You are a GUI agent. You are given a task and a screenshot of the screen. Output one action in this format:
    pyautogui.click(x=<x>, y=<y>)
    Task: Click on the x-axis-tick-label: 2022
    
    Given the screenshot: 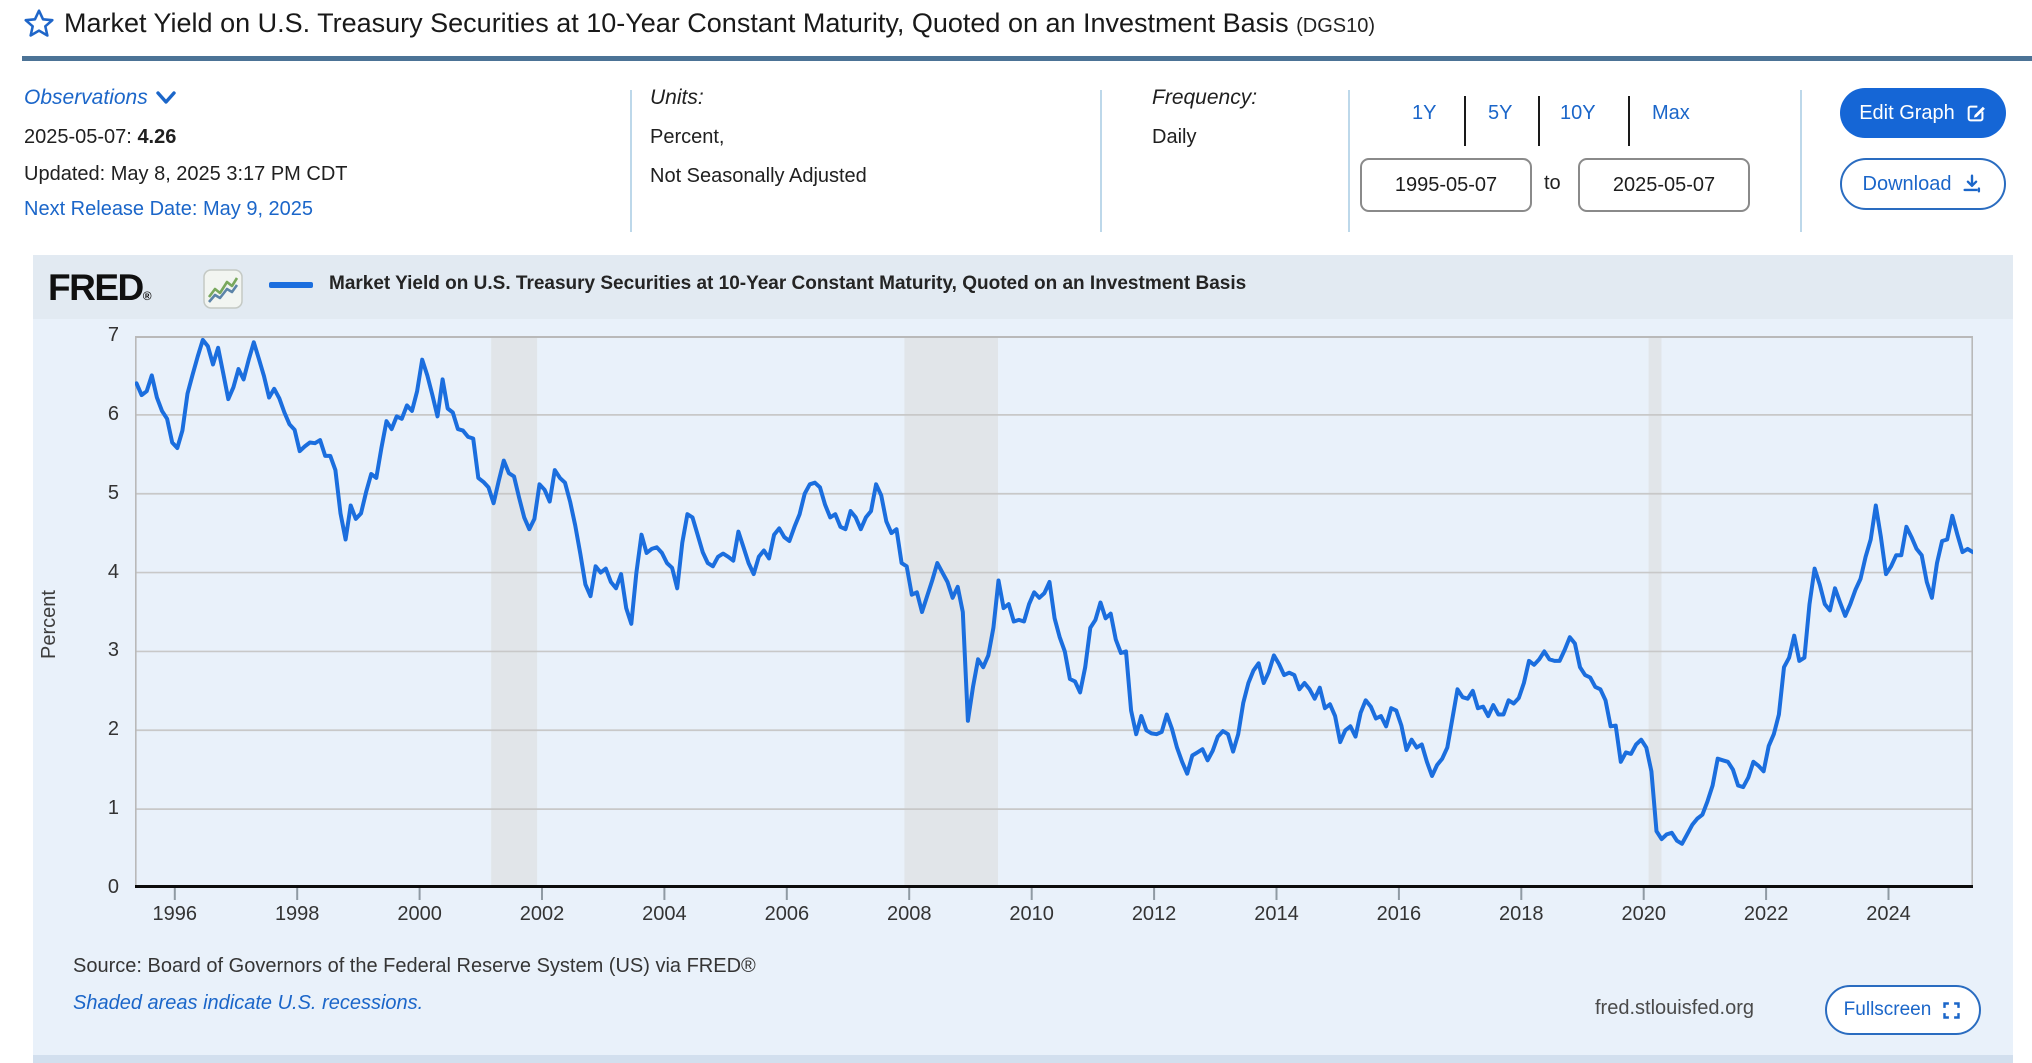 What is the action you would take?
    pyautogui.click(x=1766, y=914)
    